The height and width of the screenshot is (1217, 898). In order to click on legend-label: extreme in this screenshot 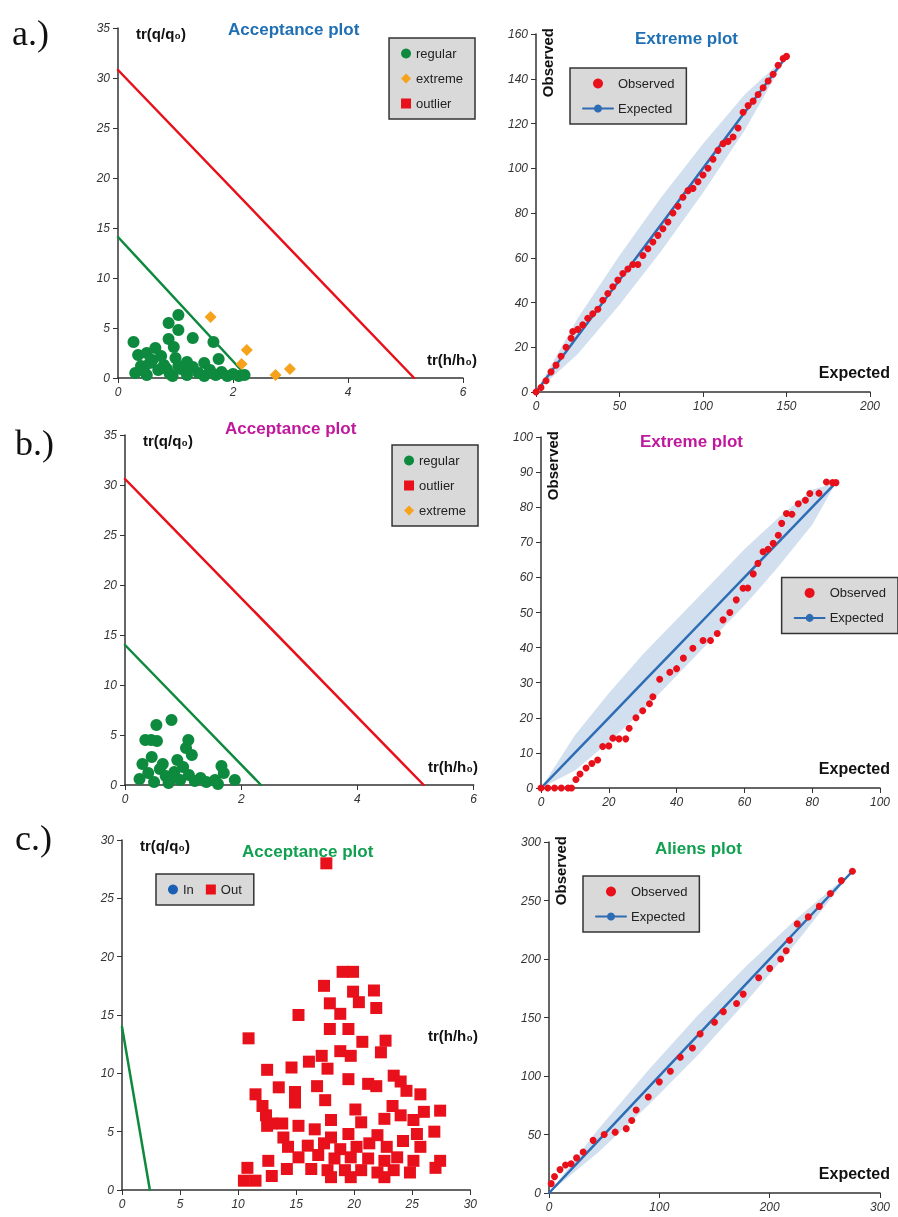, I will do `click(440, 78)`.